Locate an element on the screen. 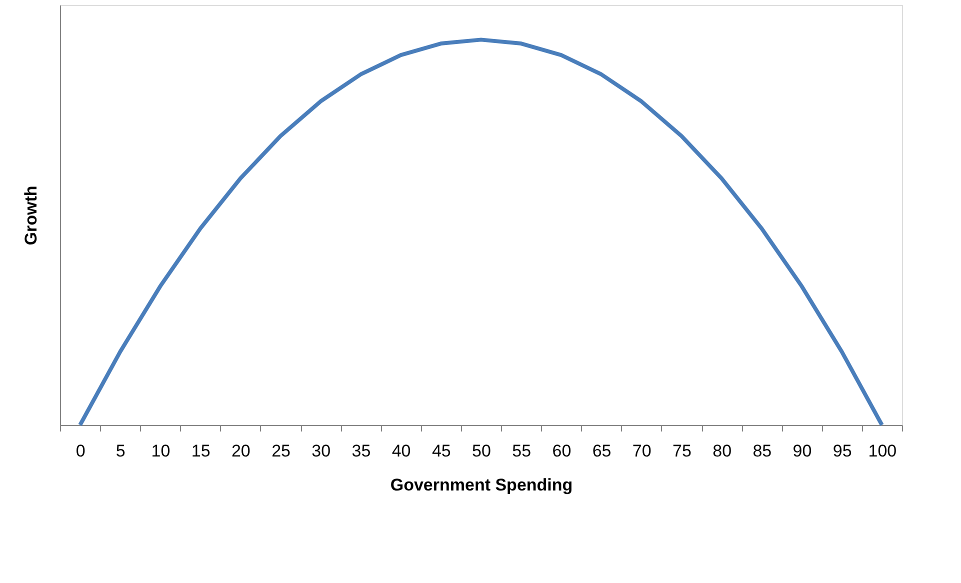 The width and height of the screenshot is (961, 583). x-tick-label: 70 is located at coordinates (642, 451).